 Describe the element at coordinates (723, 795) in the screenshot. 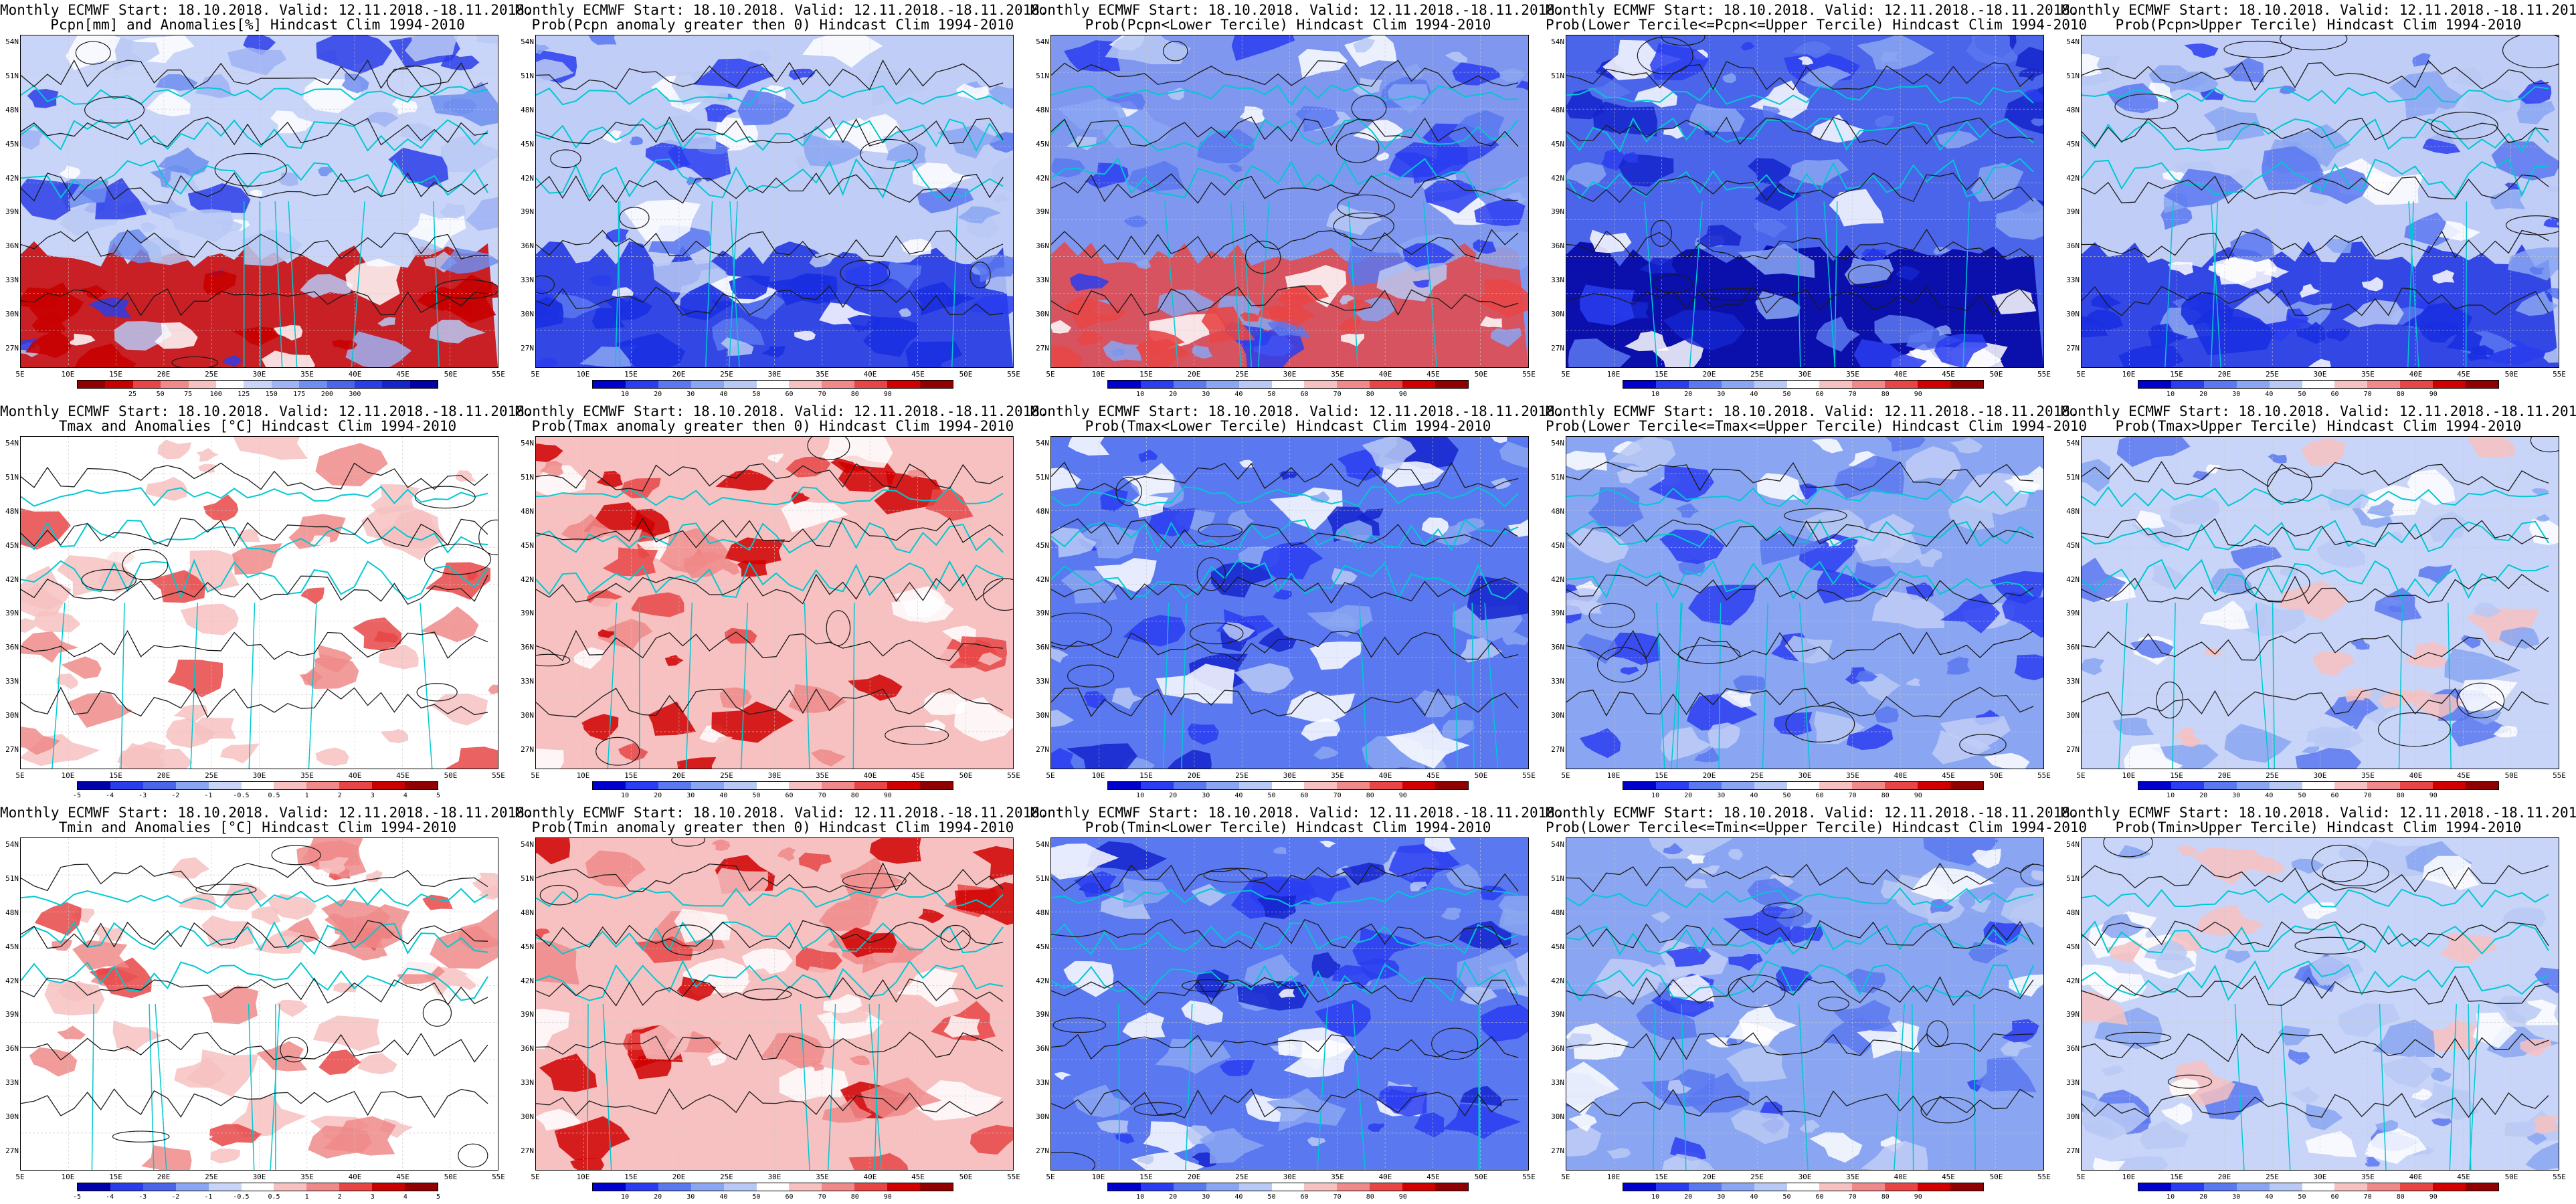

I see `color-bar-label: 40` at that location.